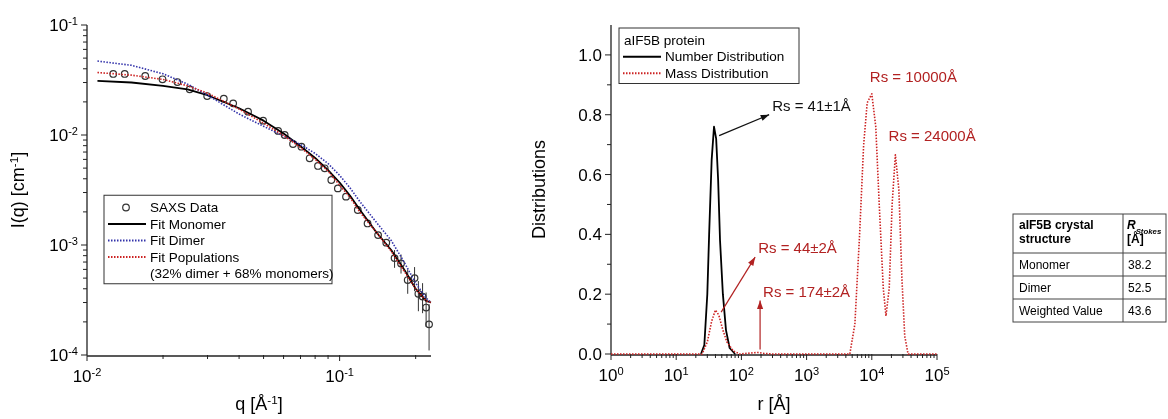 The image size is (1168, 419). What do you see at coordinates (590, 55) in the screenshot?
I see `y-tick-label: 1.0` at bounding box center [590, 55].